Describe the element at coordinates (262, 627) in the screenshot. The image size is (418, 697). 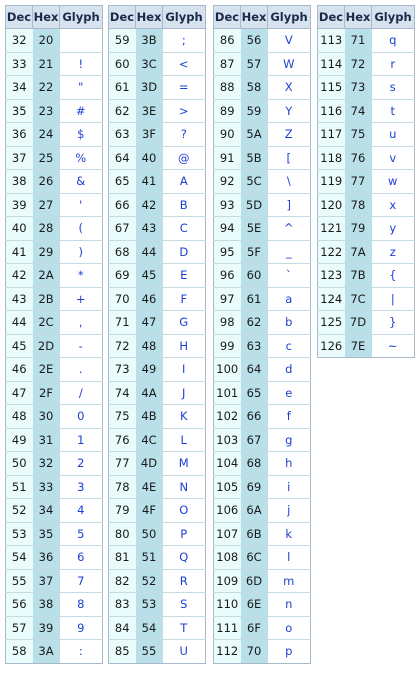
I see `table-row: 111 6F o` at that location.